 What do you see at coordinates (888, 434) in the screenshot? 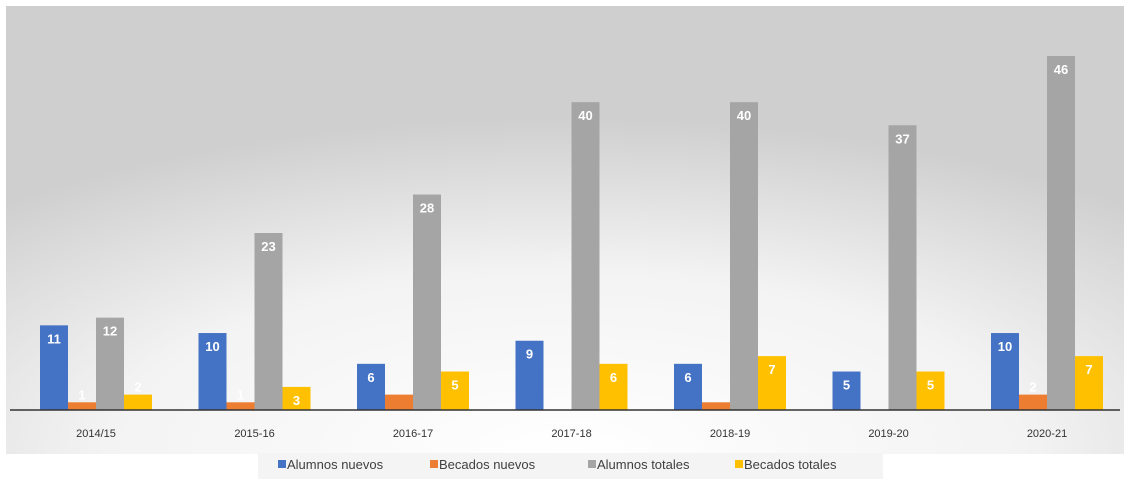
I see `x-tick-label: 2019-20` at bounding box center [888, 434].